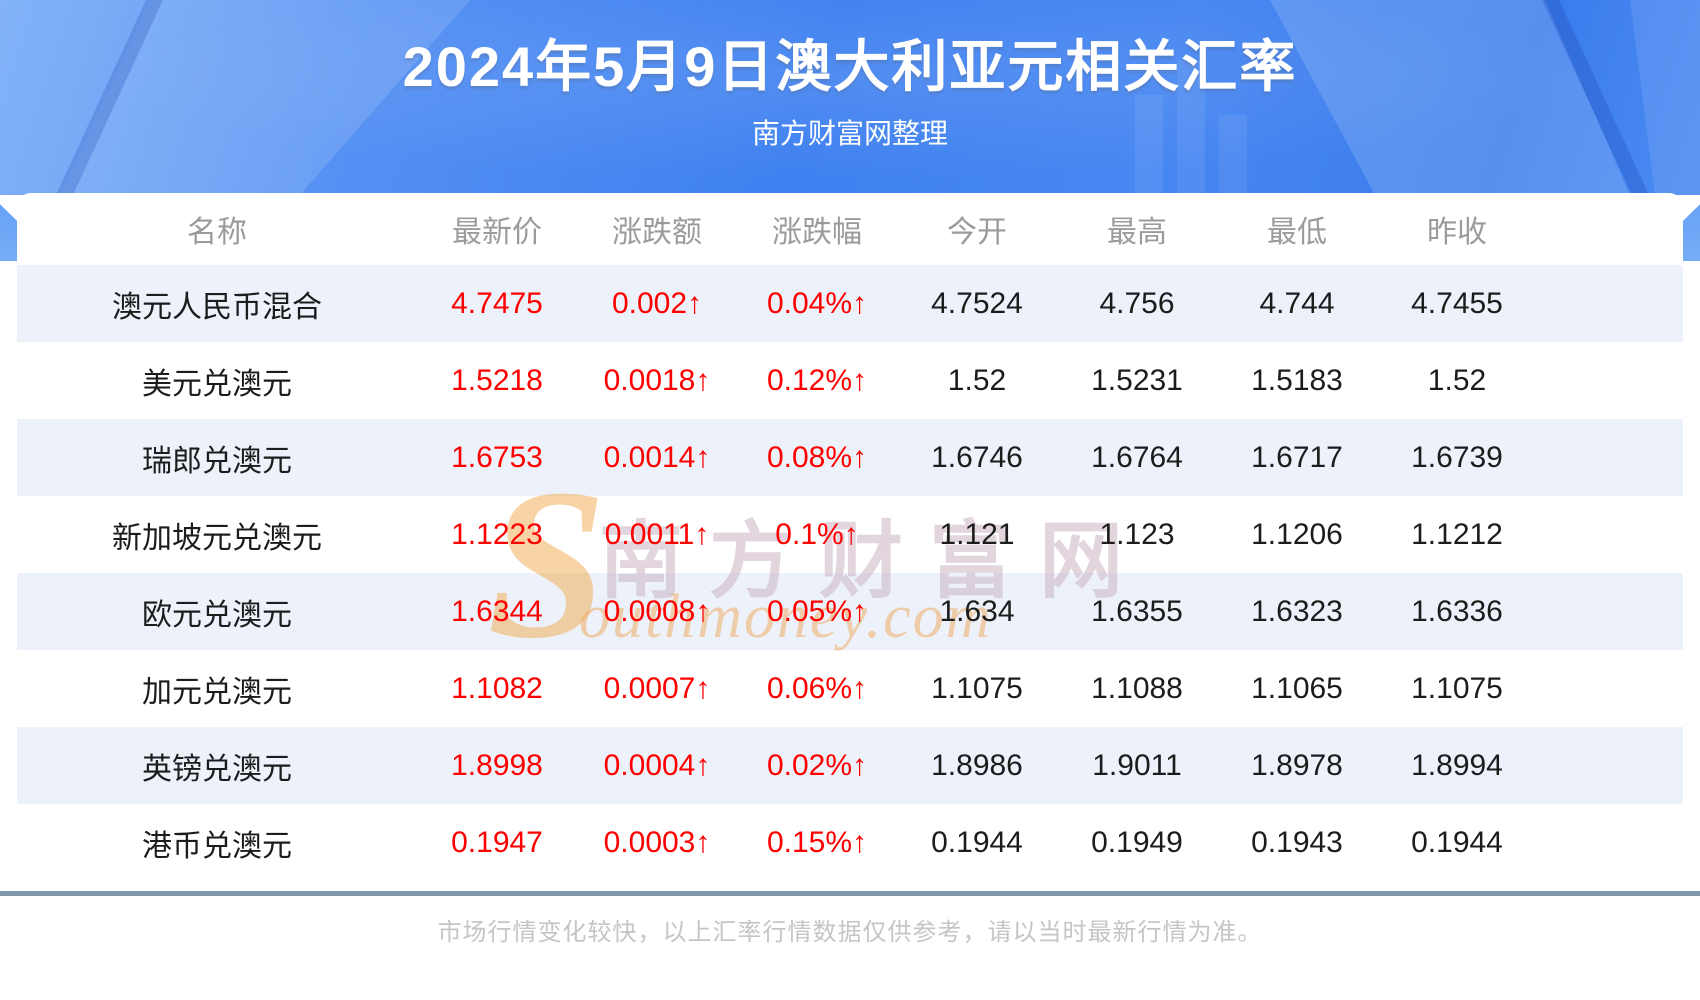 Image resolution: width=1700 pixels, height=1000 pixels. I want to click on cell-change-pct: 0.12%↑, so click(817, 380).